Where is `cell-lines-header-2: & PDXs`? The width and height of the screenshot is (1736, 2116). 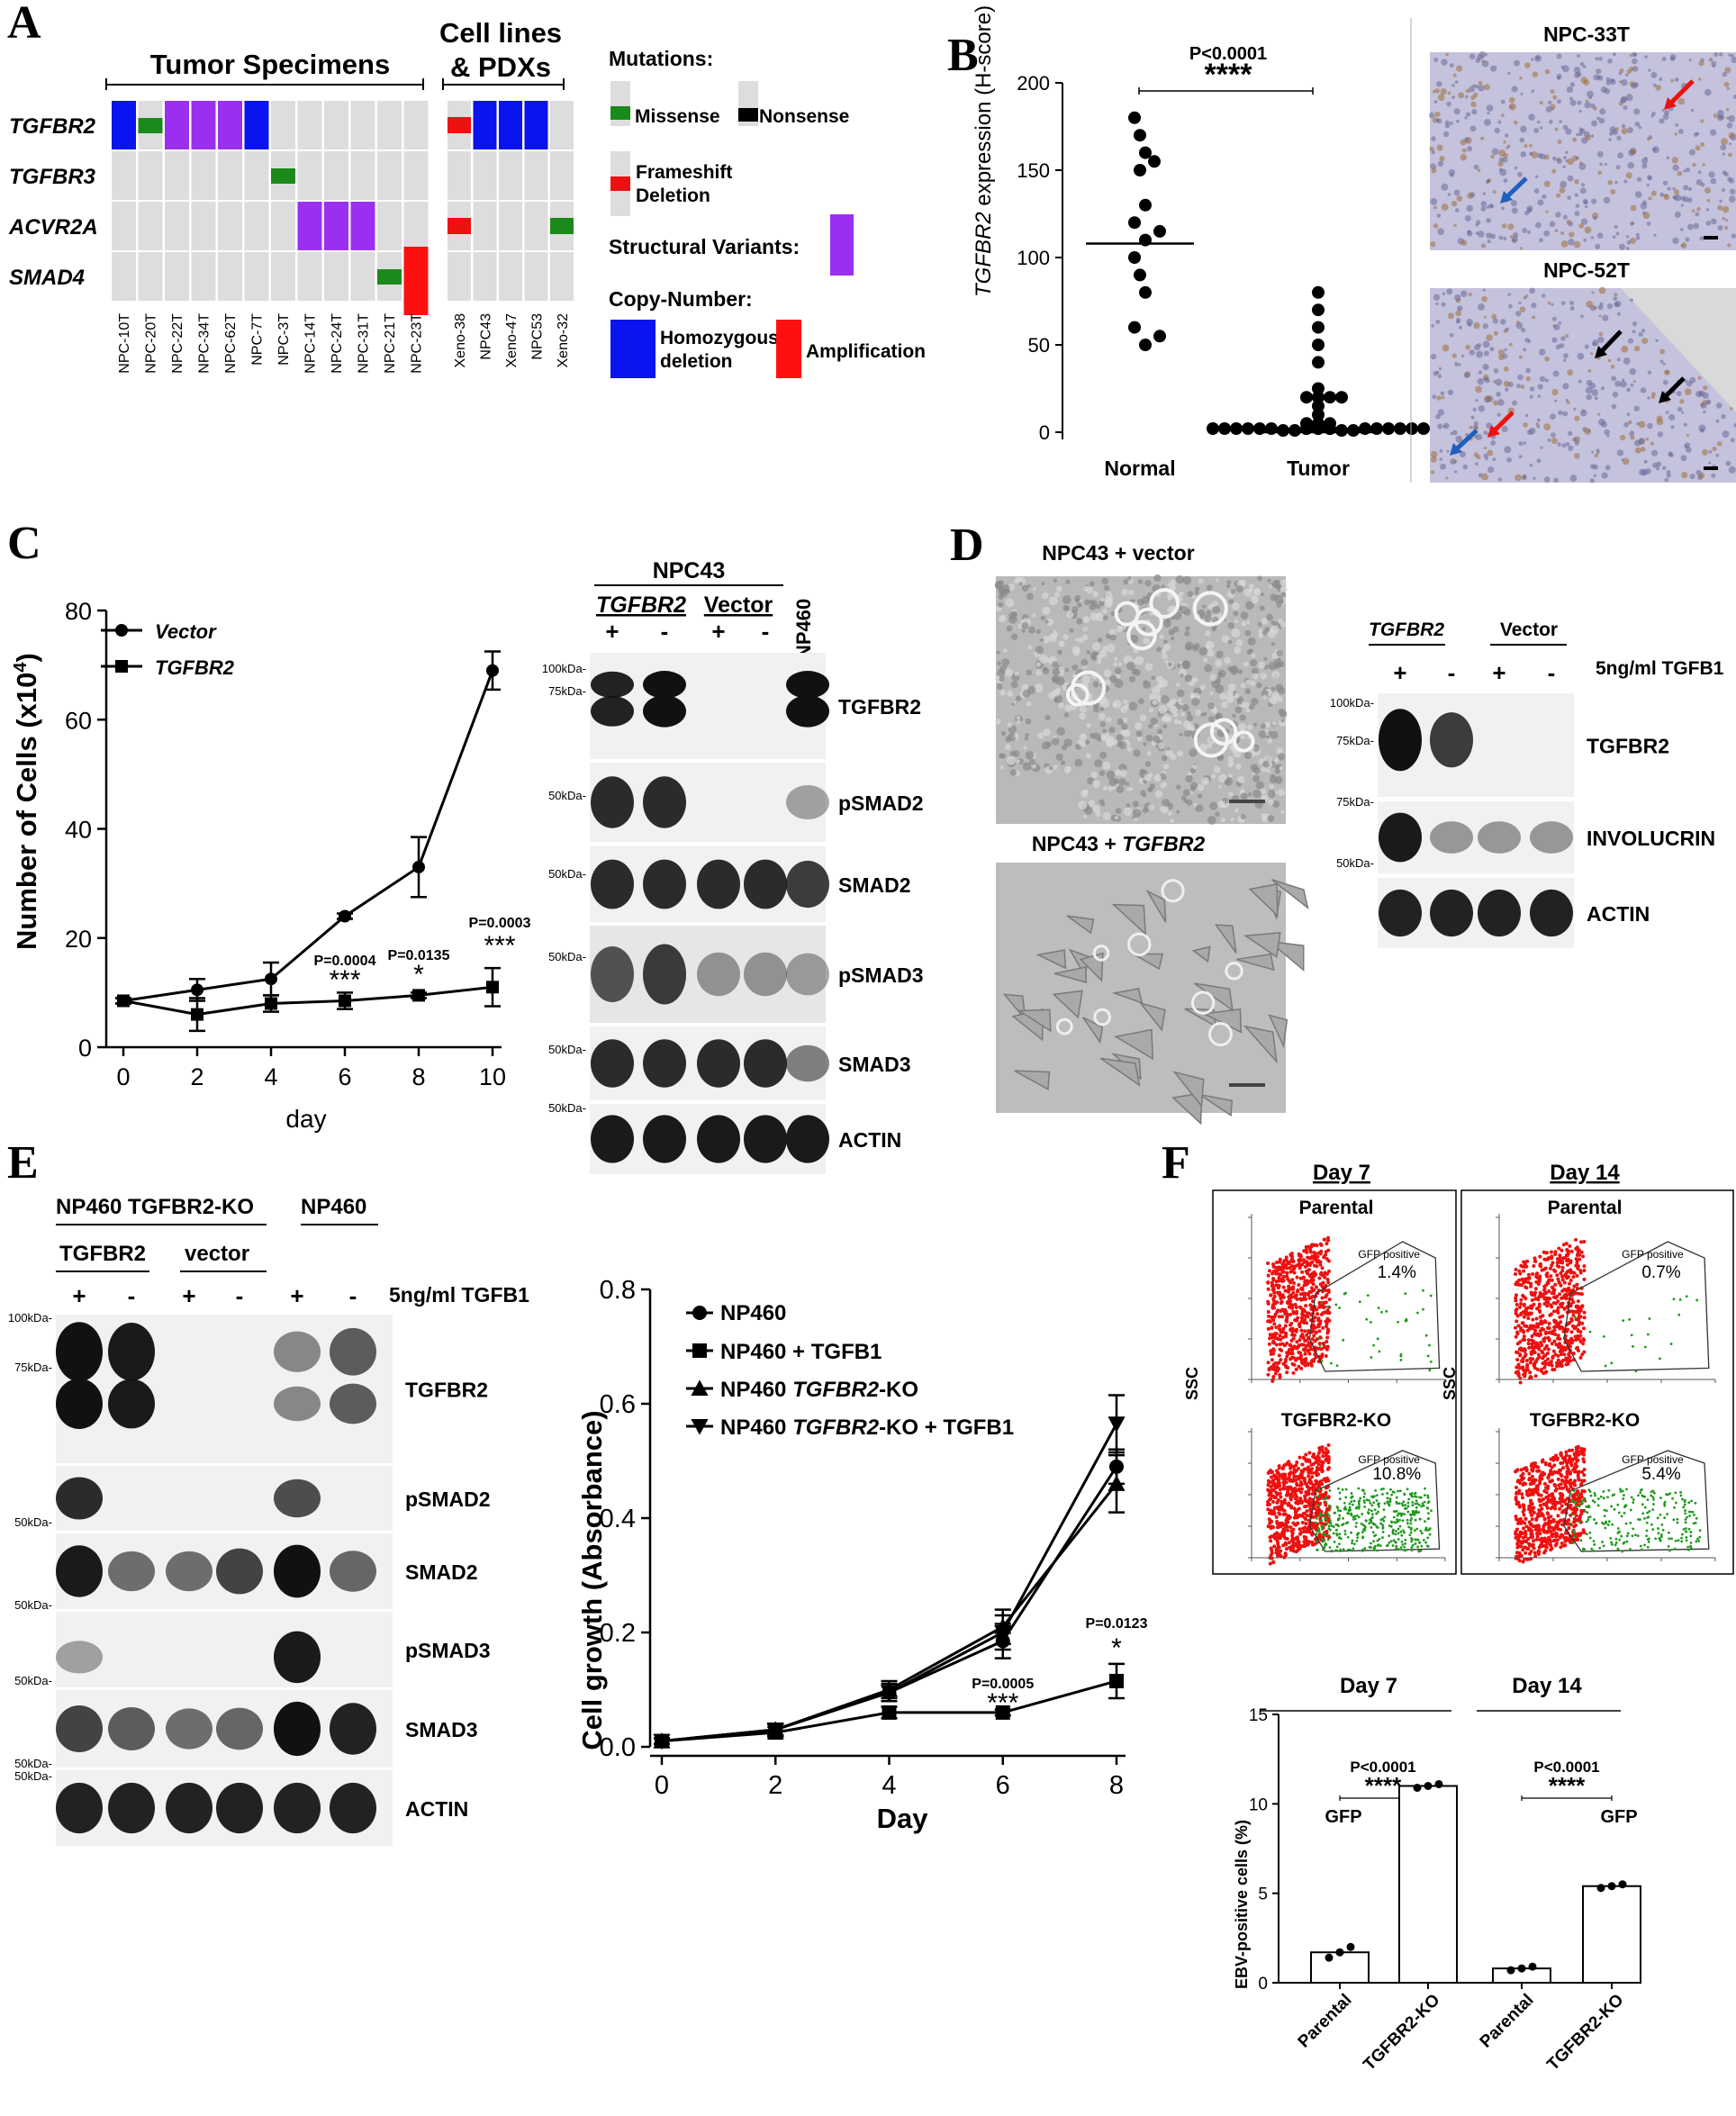 cell-lines-header-2: & PDXs is located at coordinates (500, 67).